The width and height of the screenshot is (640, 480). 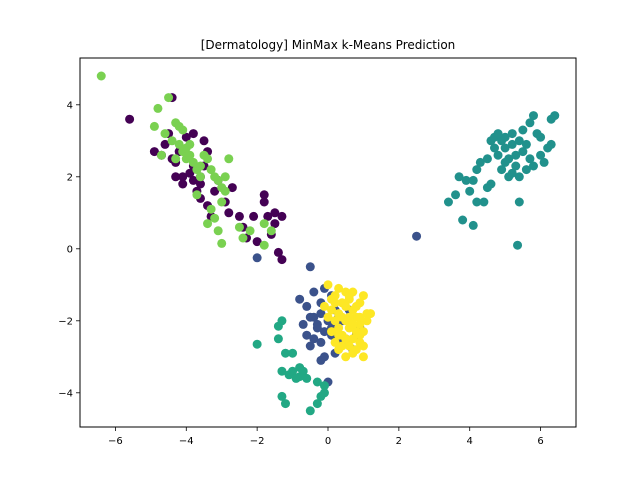 I want to click on y-tick-label-0: −4, so click(x=65, y=393).